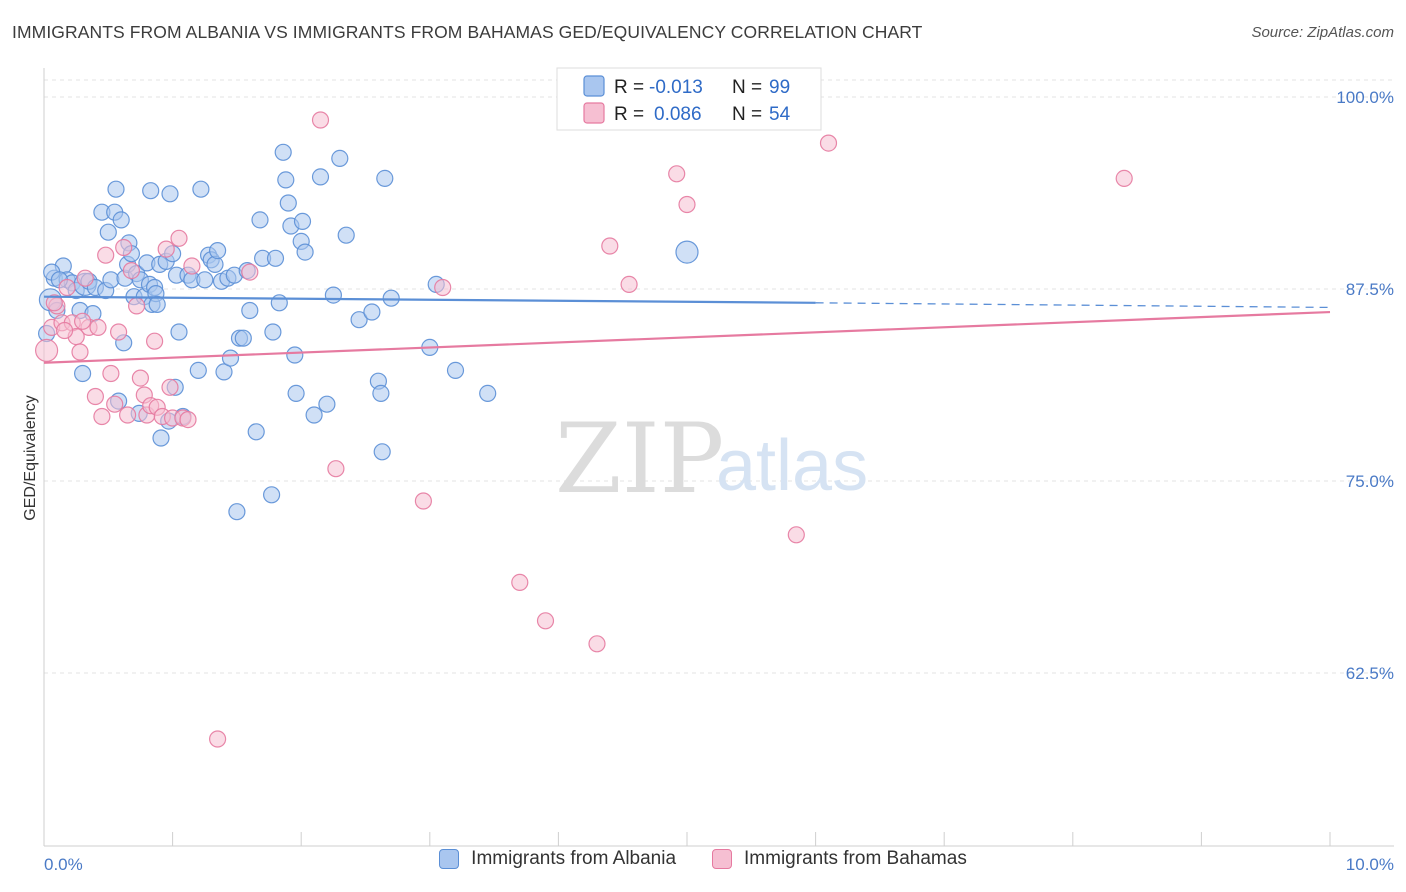  I want to click on legend-swatch-bahamas, so click(594, 113).